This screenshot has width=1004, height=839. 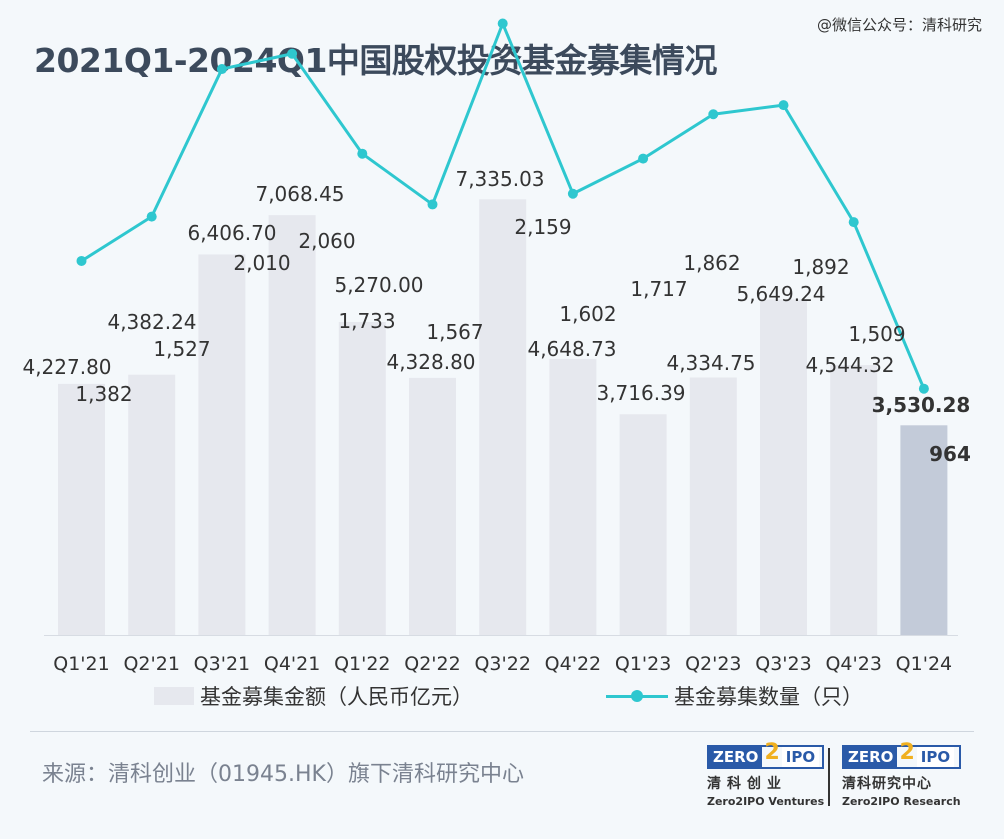 I want to click on bar-value-label-2: 6,406.70, so click(x=231, y=233).